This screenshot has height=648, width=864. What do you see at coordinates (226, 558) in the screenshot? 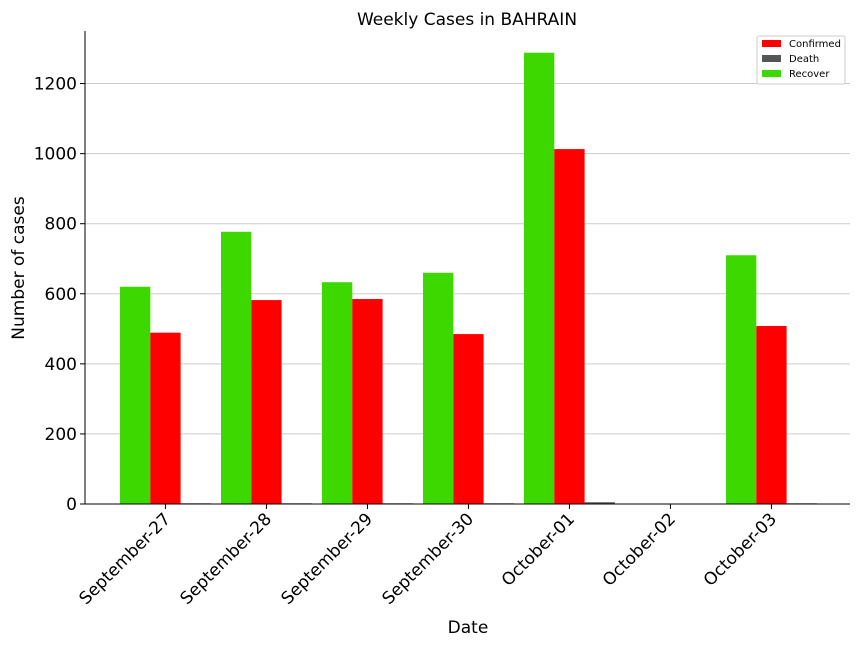
I see `x-tick-label: September-28` at bounding box center [226, 558].